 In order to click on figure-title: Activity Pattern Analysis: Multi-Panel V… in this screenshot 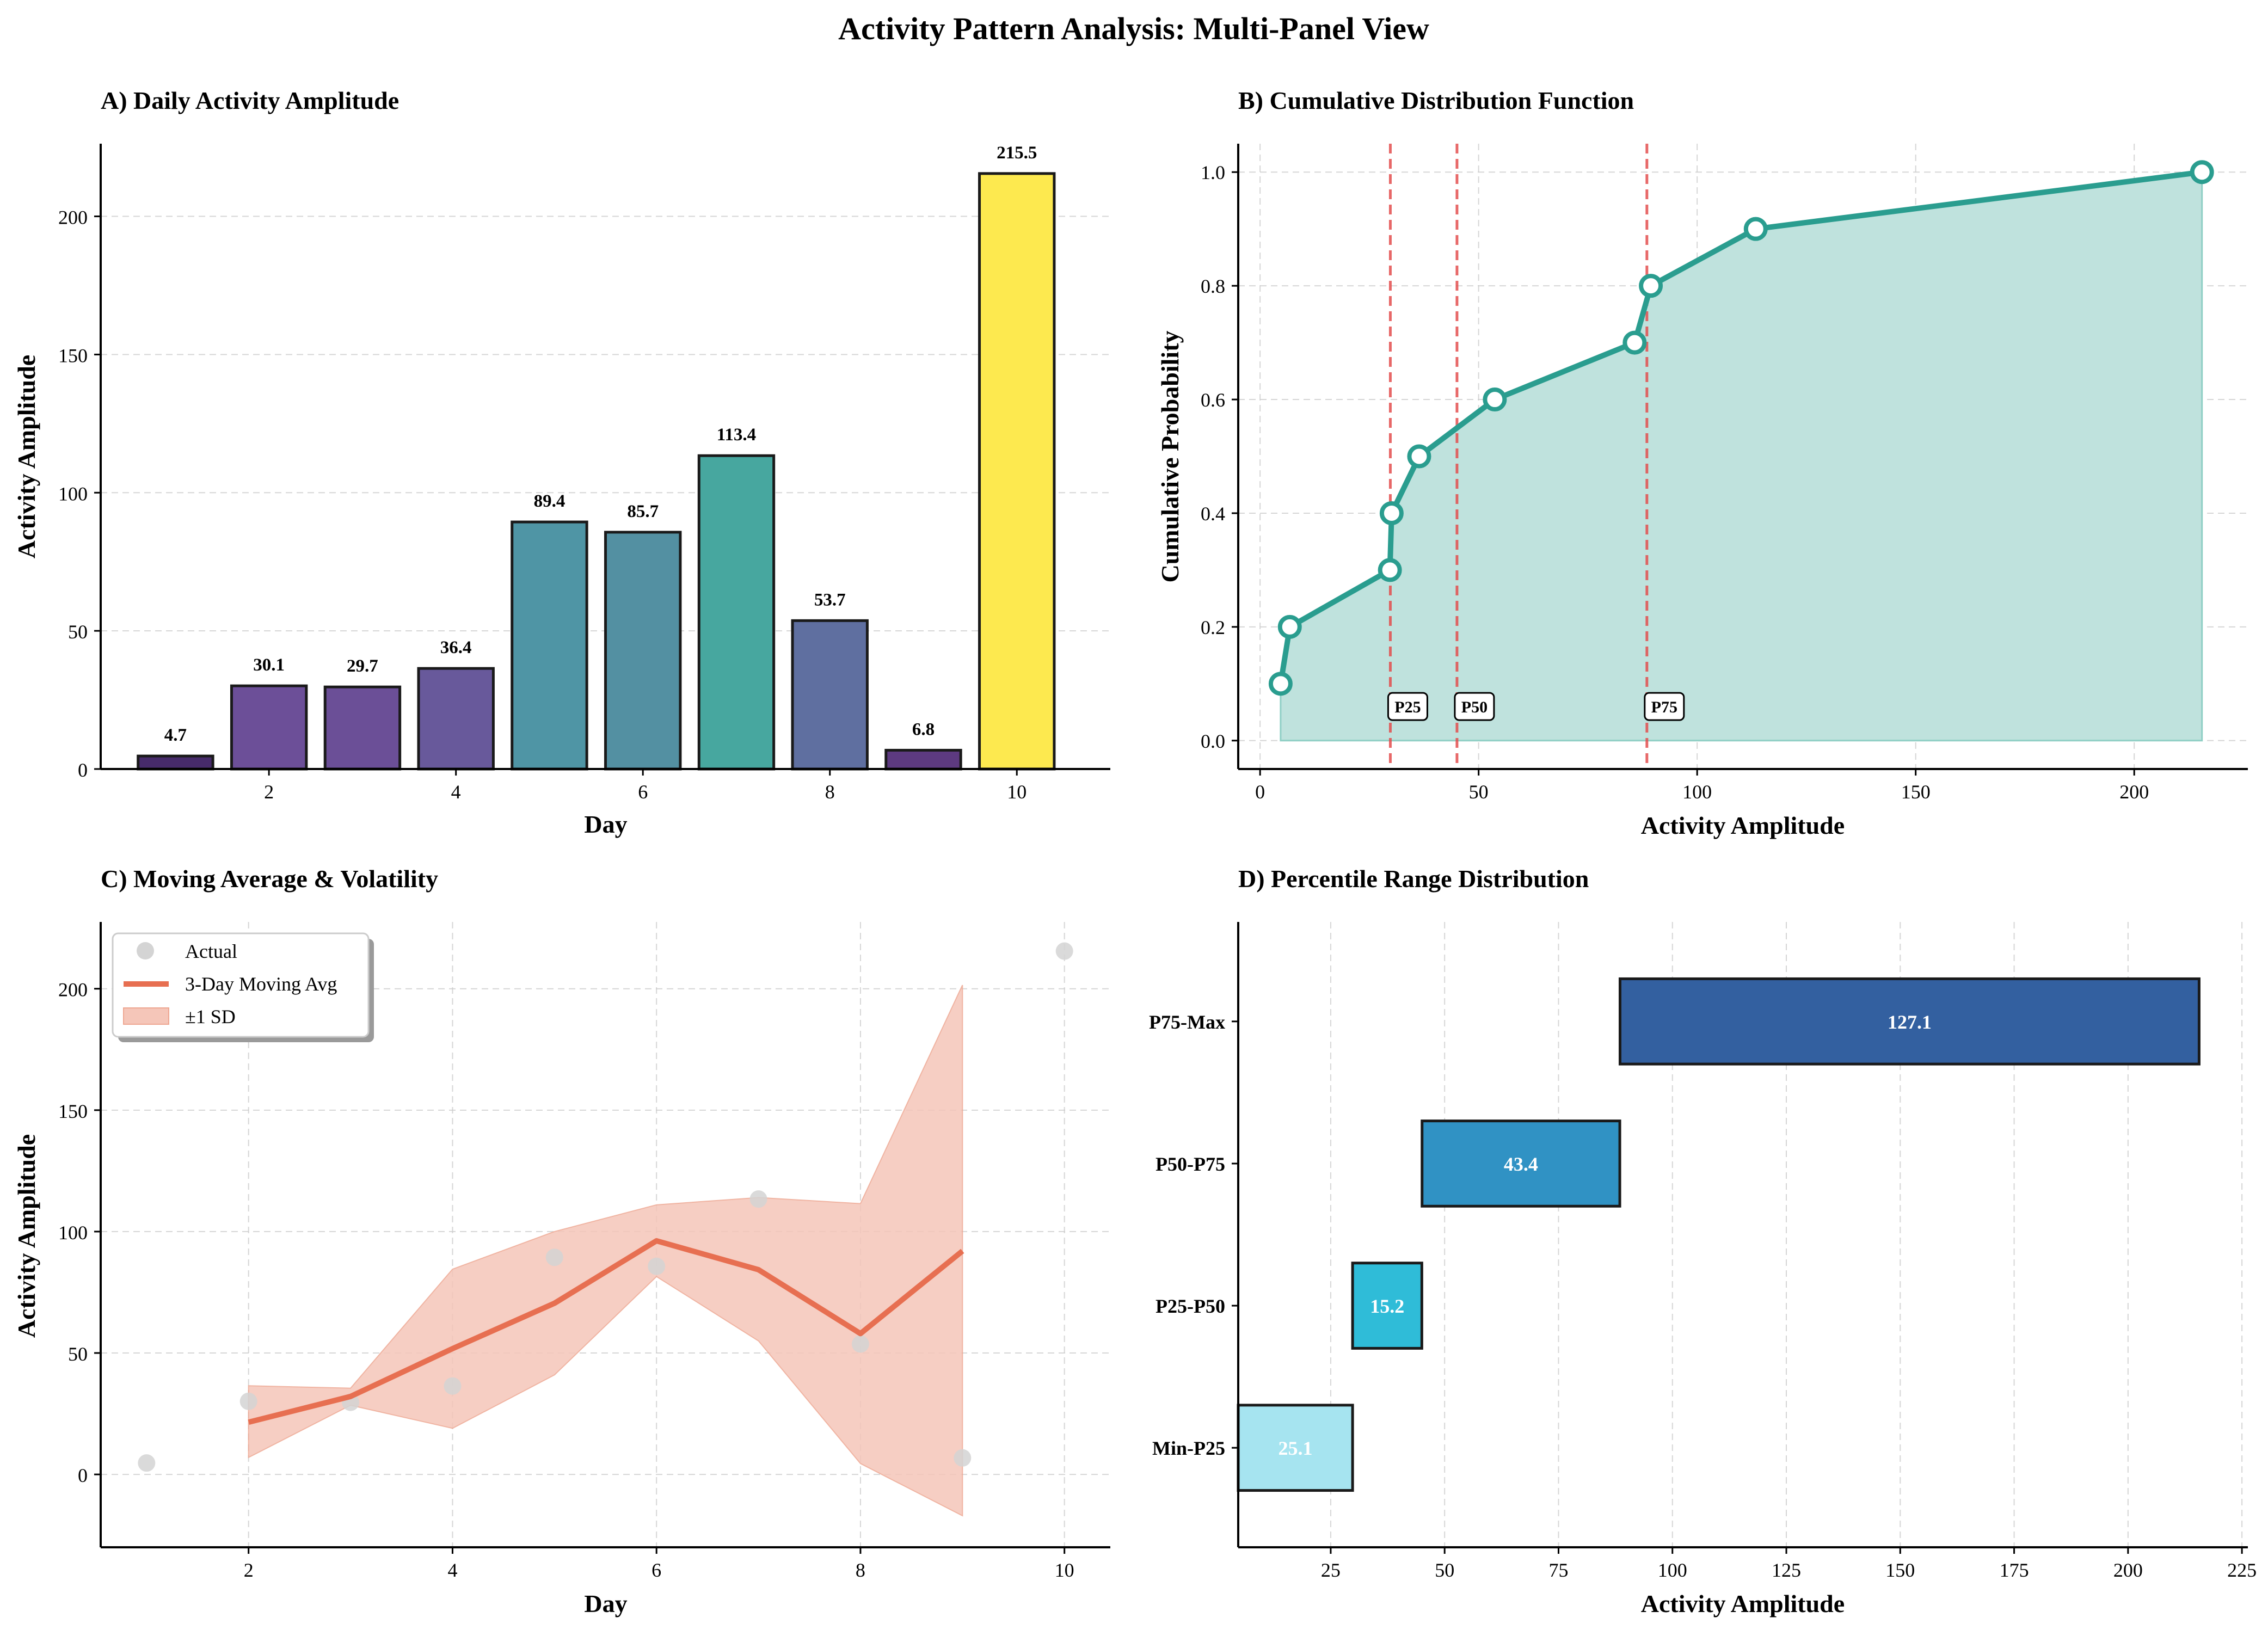, I will do `click(1133, 28)`.